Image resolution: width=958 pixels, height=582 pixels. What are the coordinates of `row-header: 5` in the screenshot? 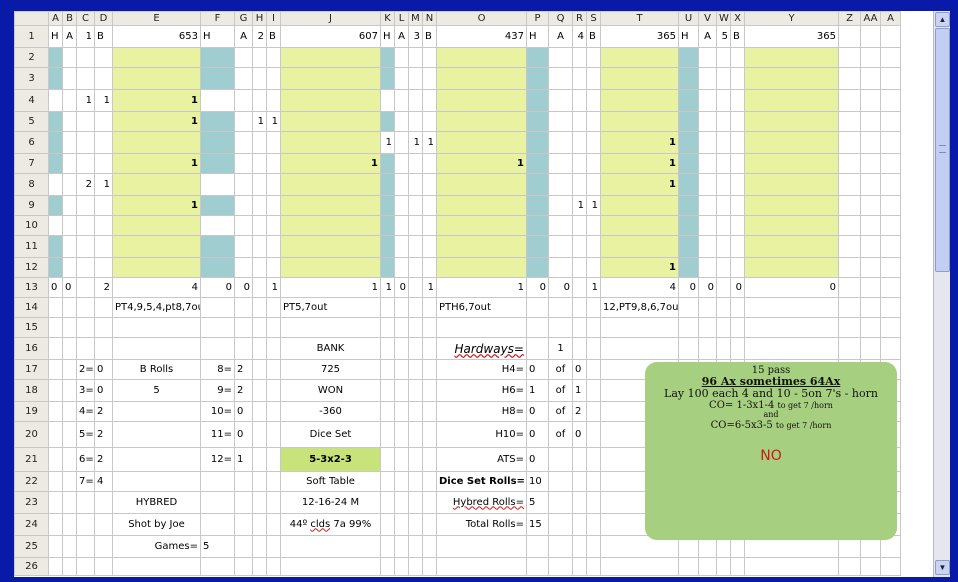 It's located at (31, 121).